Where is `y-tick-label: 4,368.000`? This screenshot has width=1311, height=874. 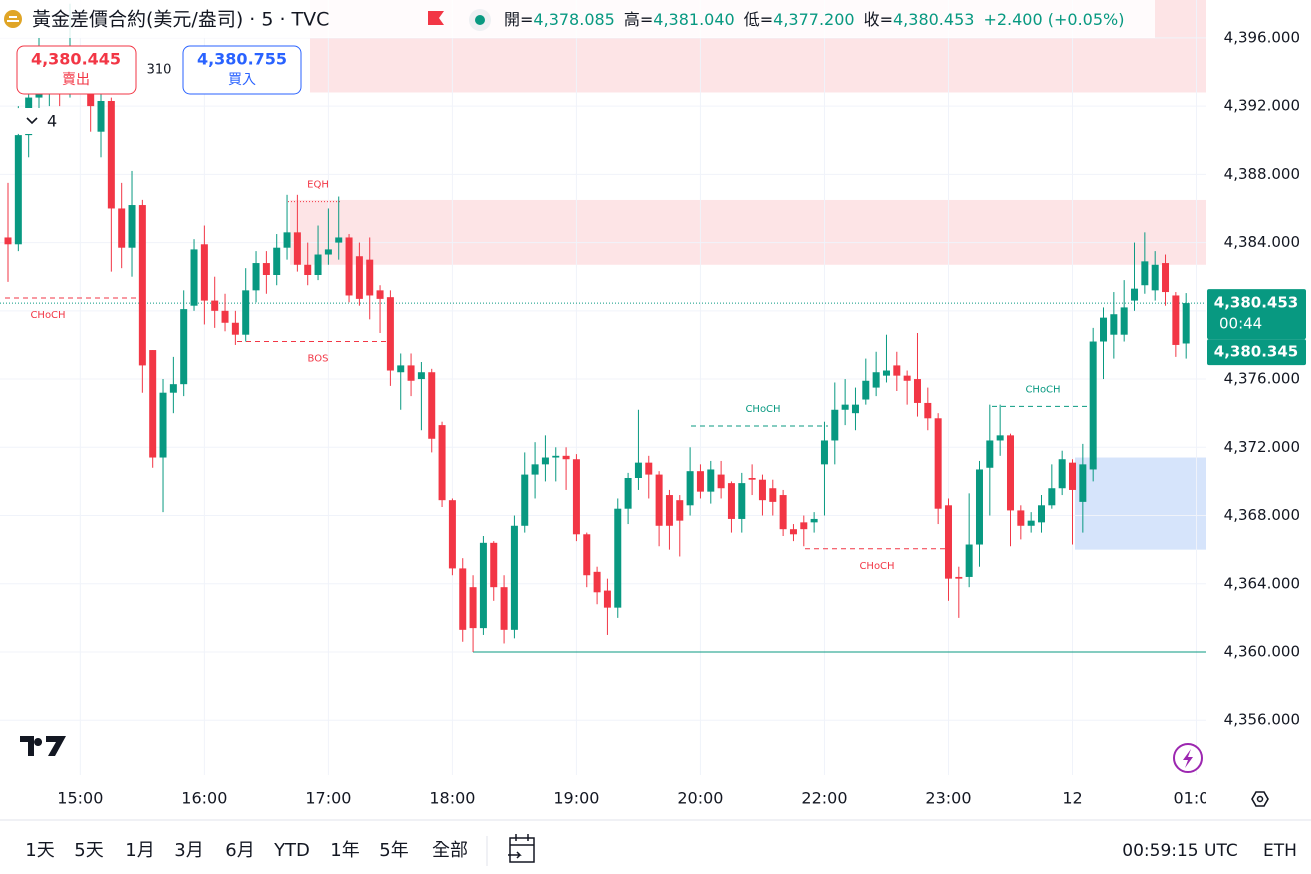
y-tick-label: 4,368.000 is located at coordinates (1262, 515).